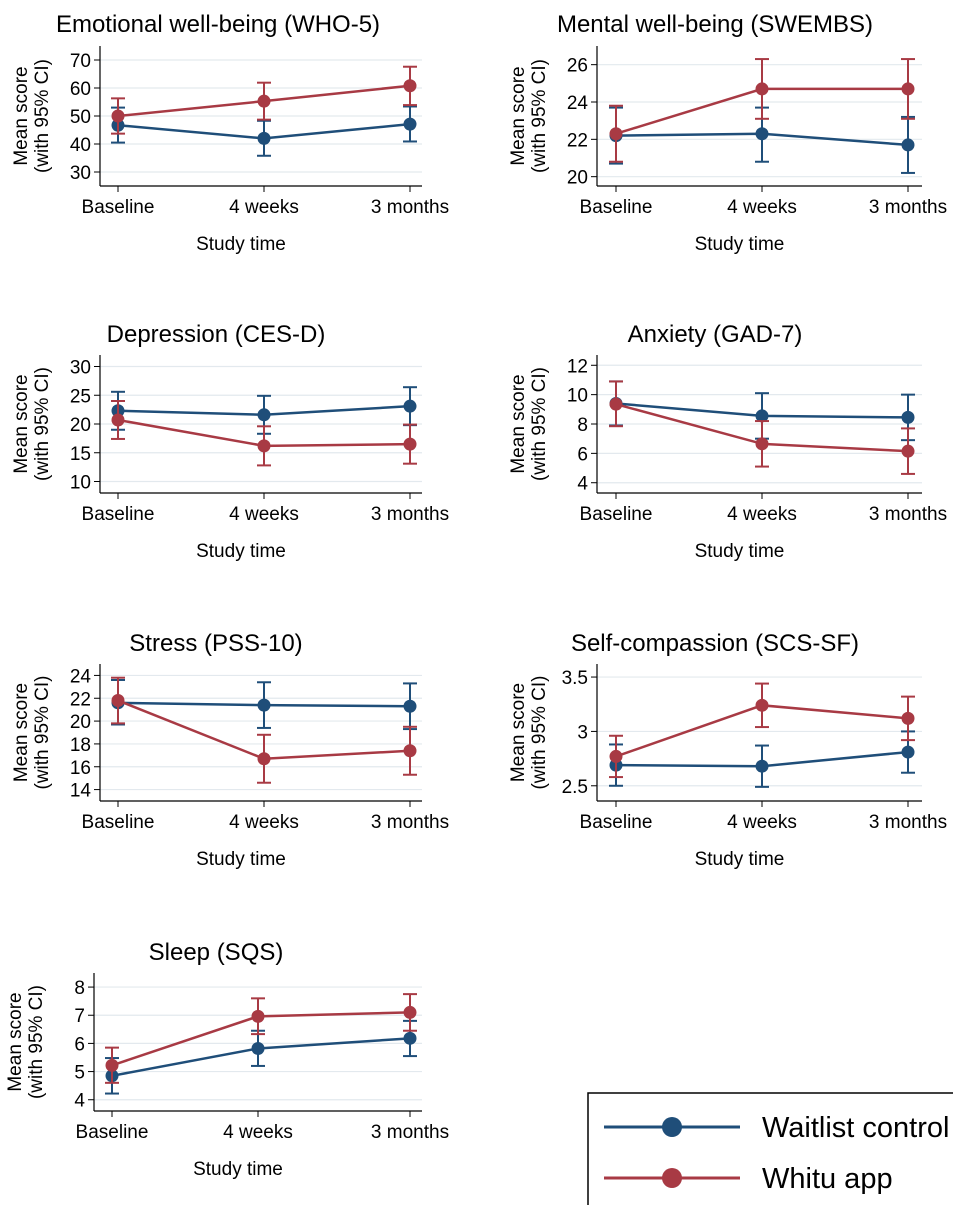 This screenshot has width=953, height=1205. What do you see at coordinates (577, 366) in the screenshot?
I see `y-tick-label: 12` at bounding box center [577, 366].